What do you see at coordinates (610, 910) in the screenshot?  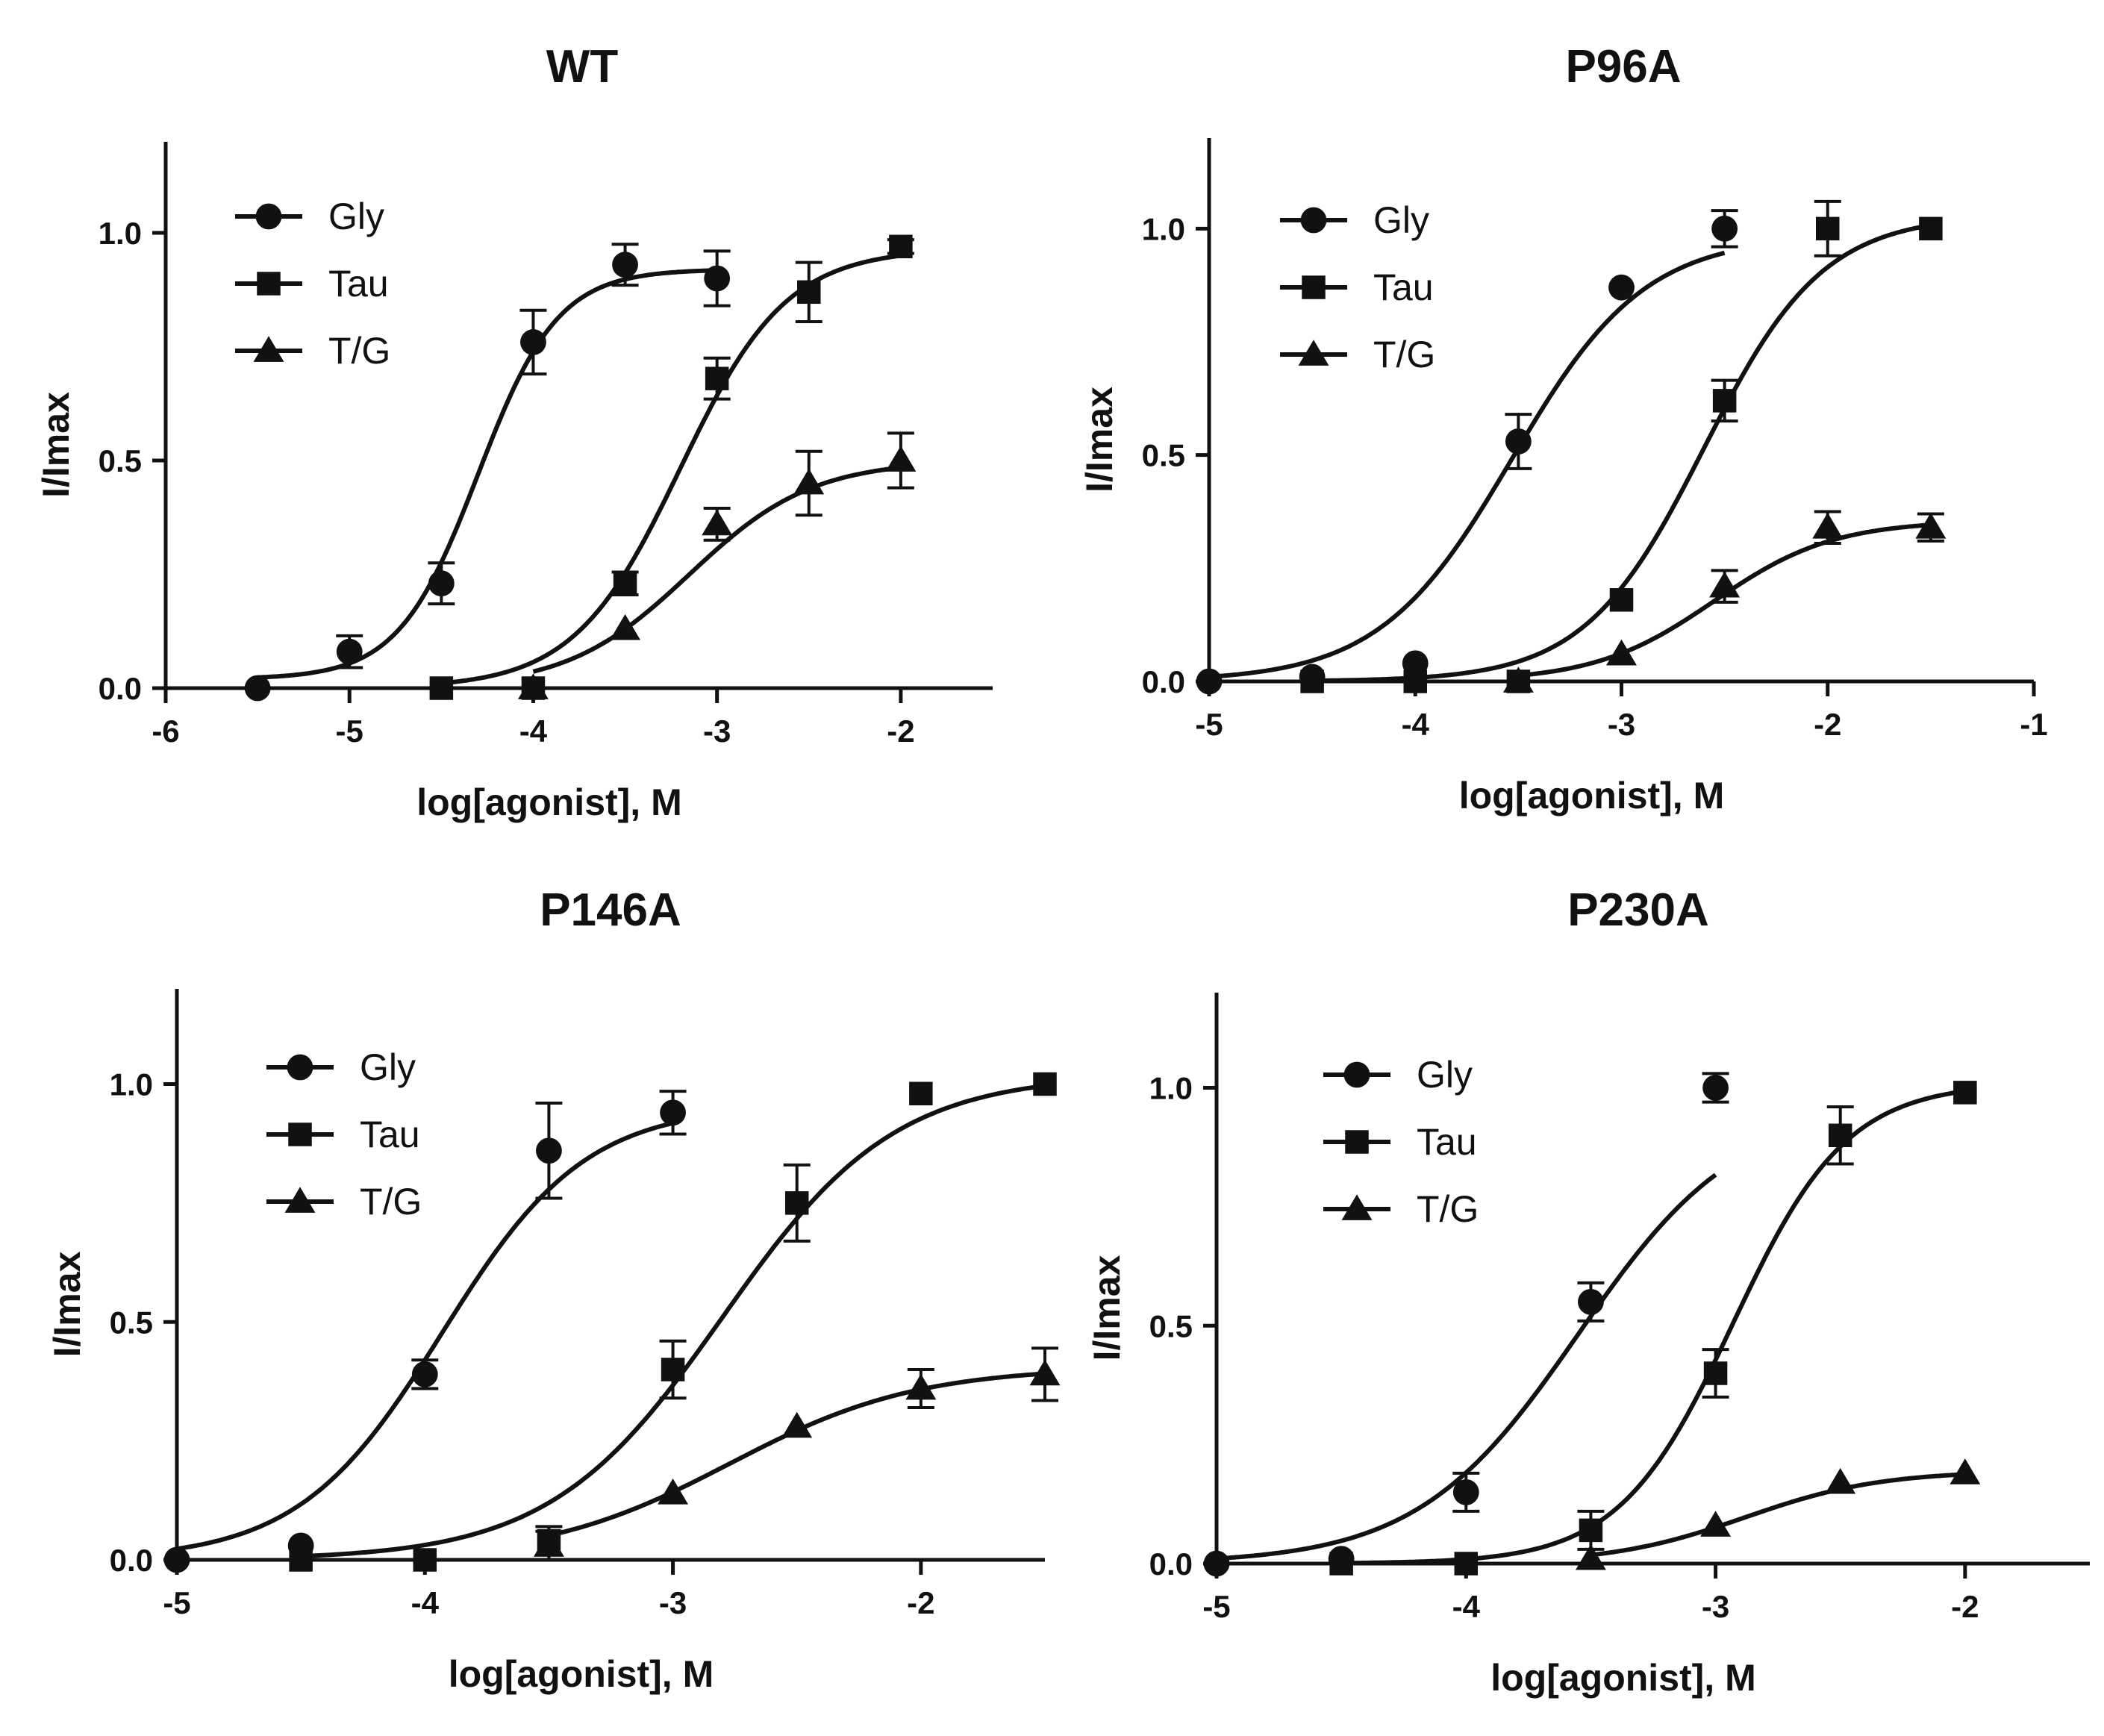 I see `chart-title: P146A` at bounding box center [610, 910].